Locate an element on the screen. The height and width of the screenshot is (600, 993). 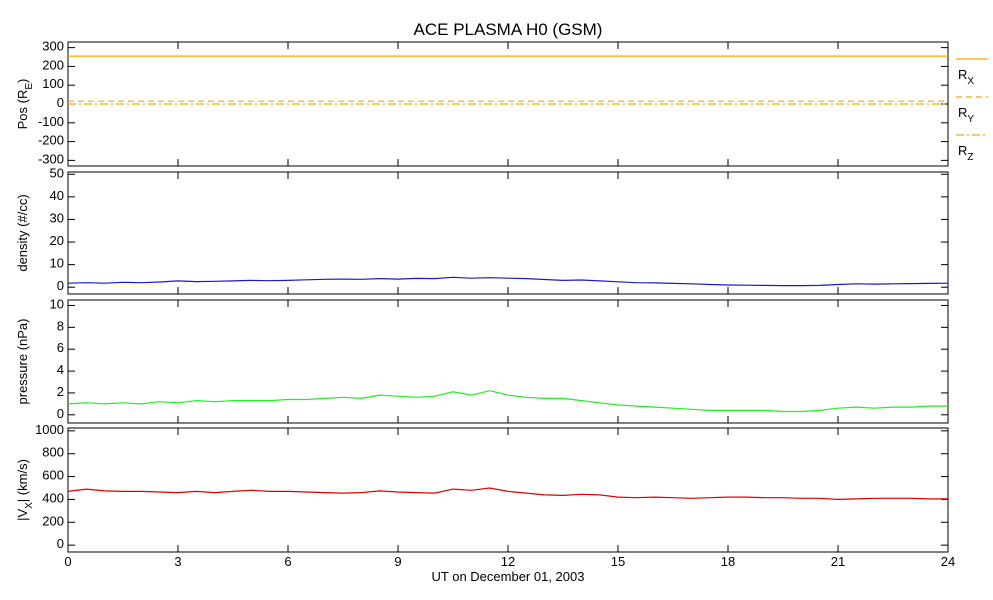
y-axis-label: |VX| (km/s) is located at coordinates (25, 490).